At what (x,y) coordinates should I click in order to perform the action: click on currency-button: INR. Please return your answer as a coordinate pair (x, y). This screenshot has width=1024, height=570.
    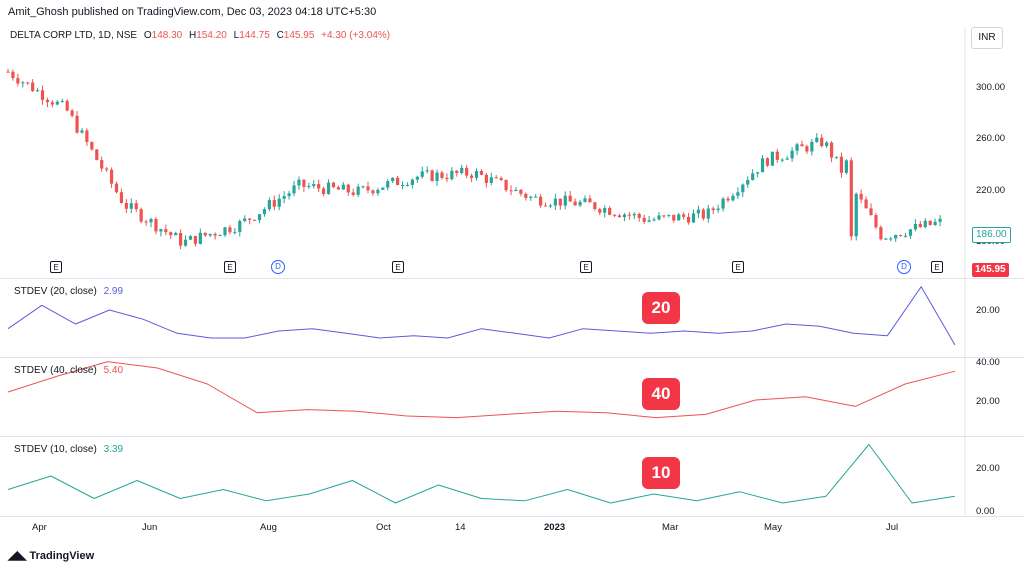
    Looking at the image, I should click on (987, 38).